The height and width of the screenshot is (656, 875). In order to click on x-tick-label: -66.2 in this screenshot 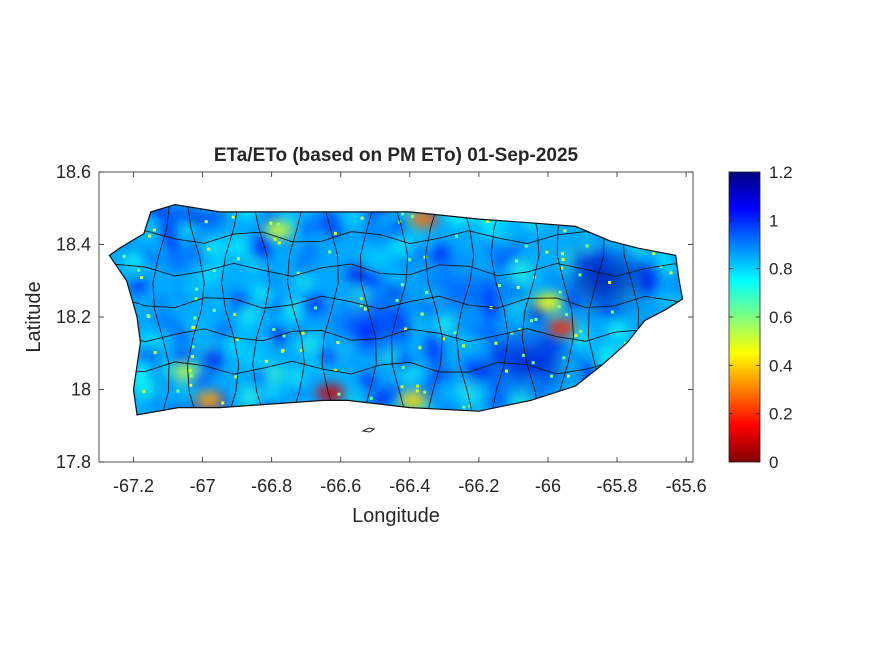, I will do `click(478, 486)`.